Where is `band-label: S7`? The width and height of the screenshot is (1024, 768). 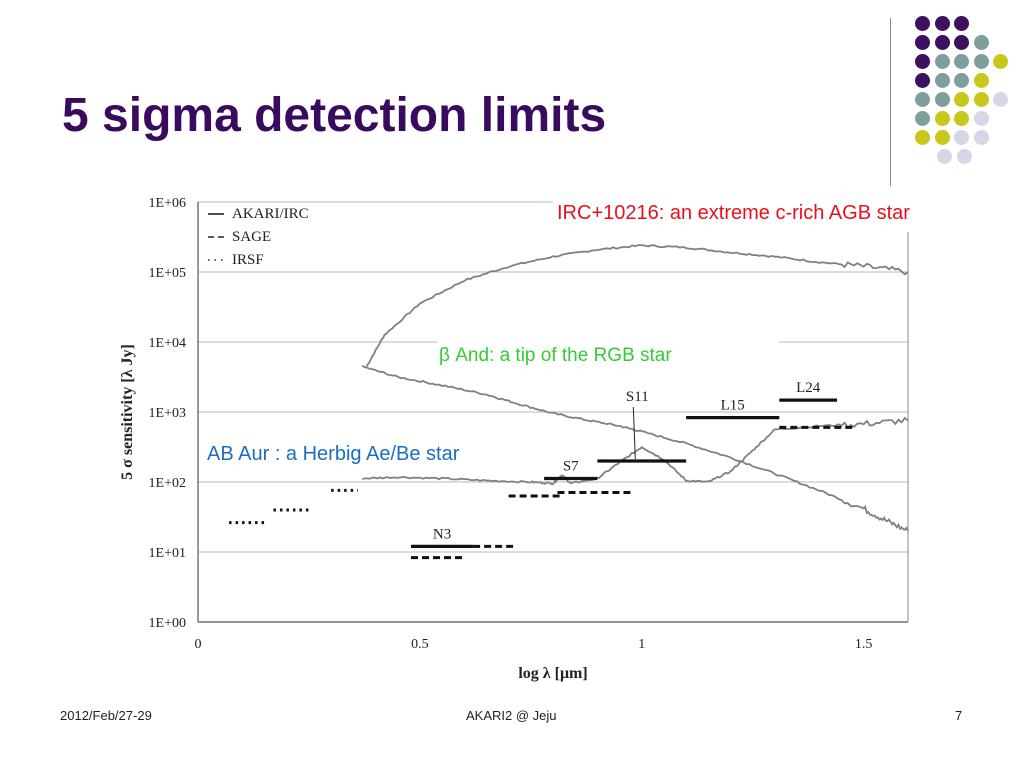
band-label: S7 is located at coordinates (571, 467).